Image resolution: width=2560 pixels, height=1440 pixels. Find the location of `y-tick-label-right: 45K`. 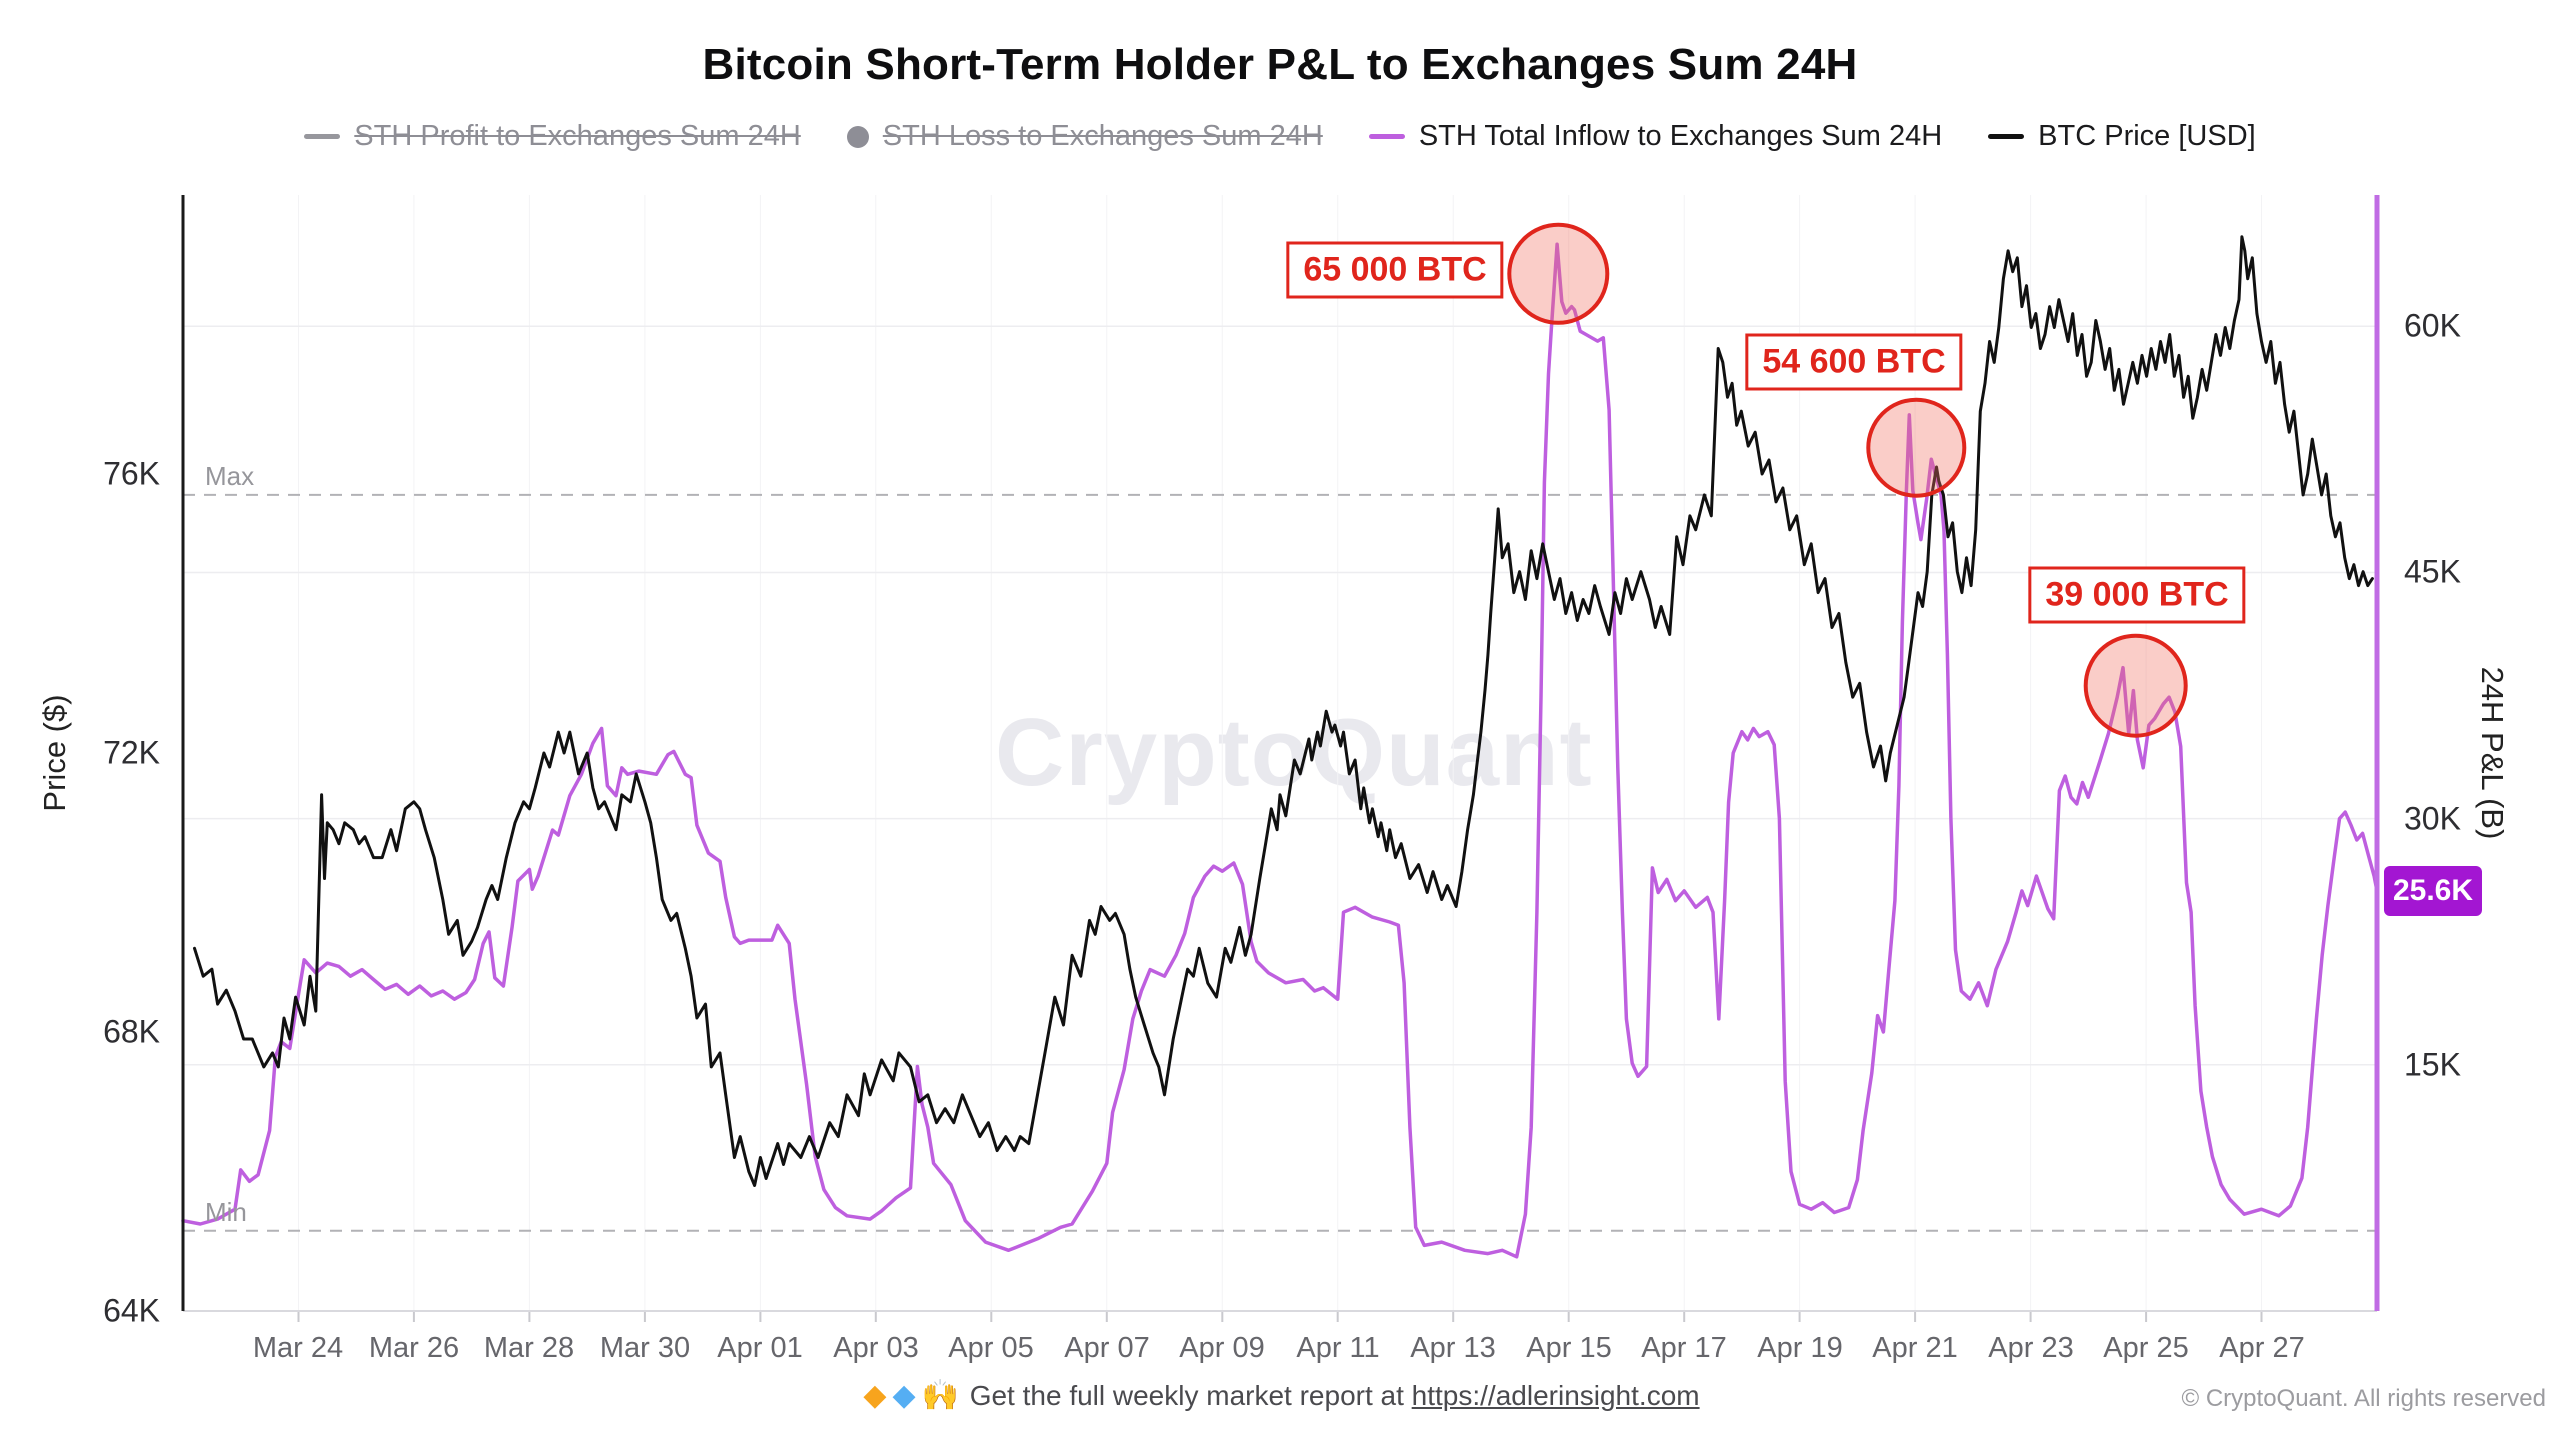

y-tick-label-right: 45K is located at coordinates (2432, 571).